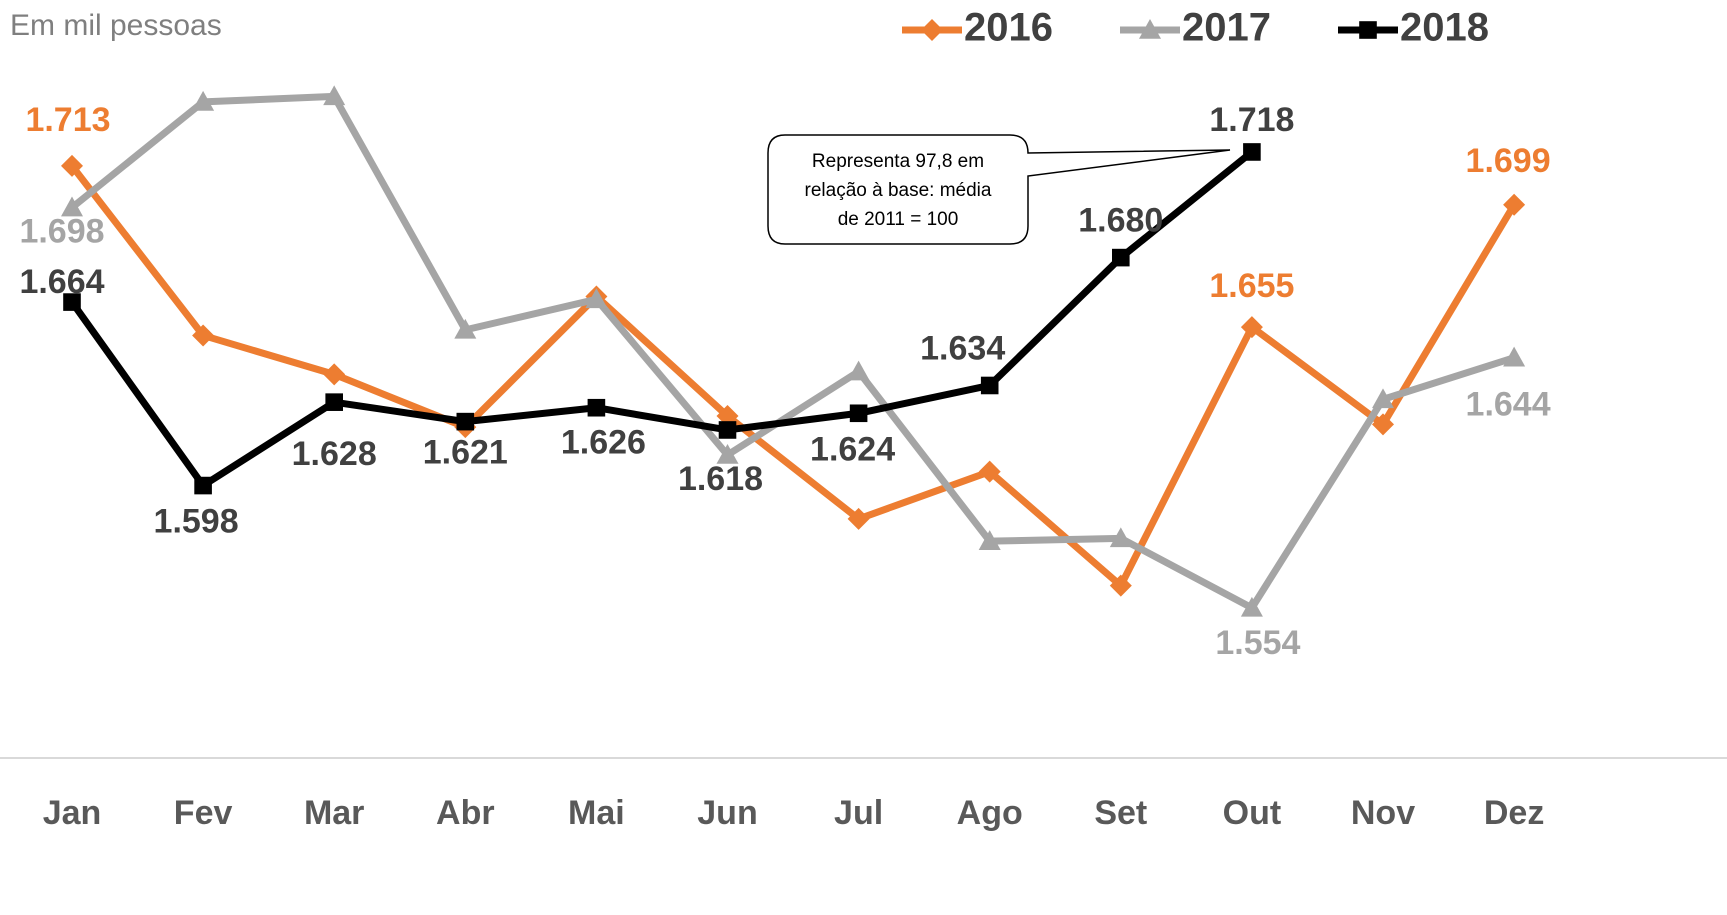  I want to click on data-label: 1.554, so click(1257, 643).